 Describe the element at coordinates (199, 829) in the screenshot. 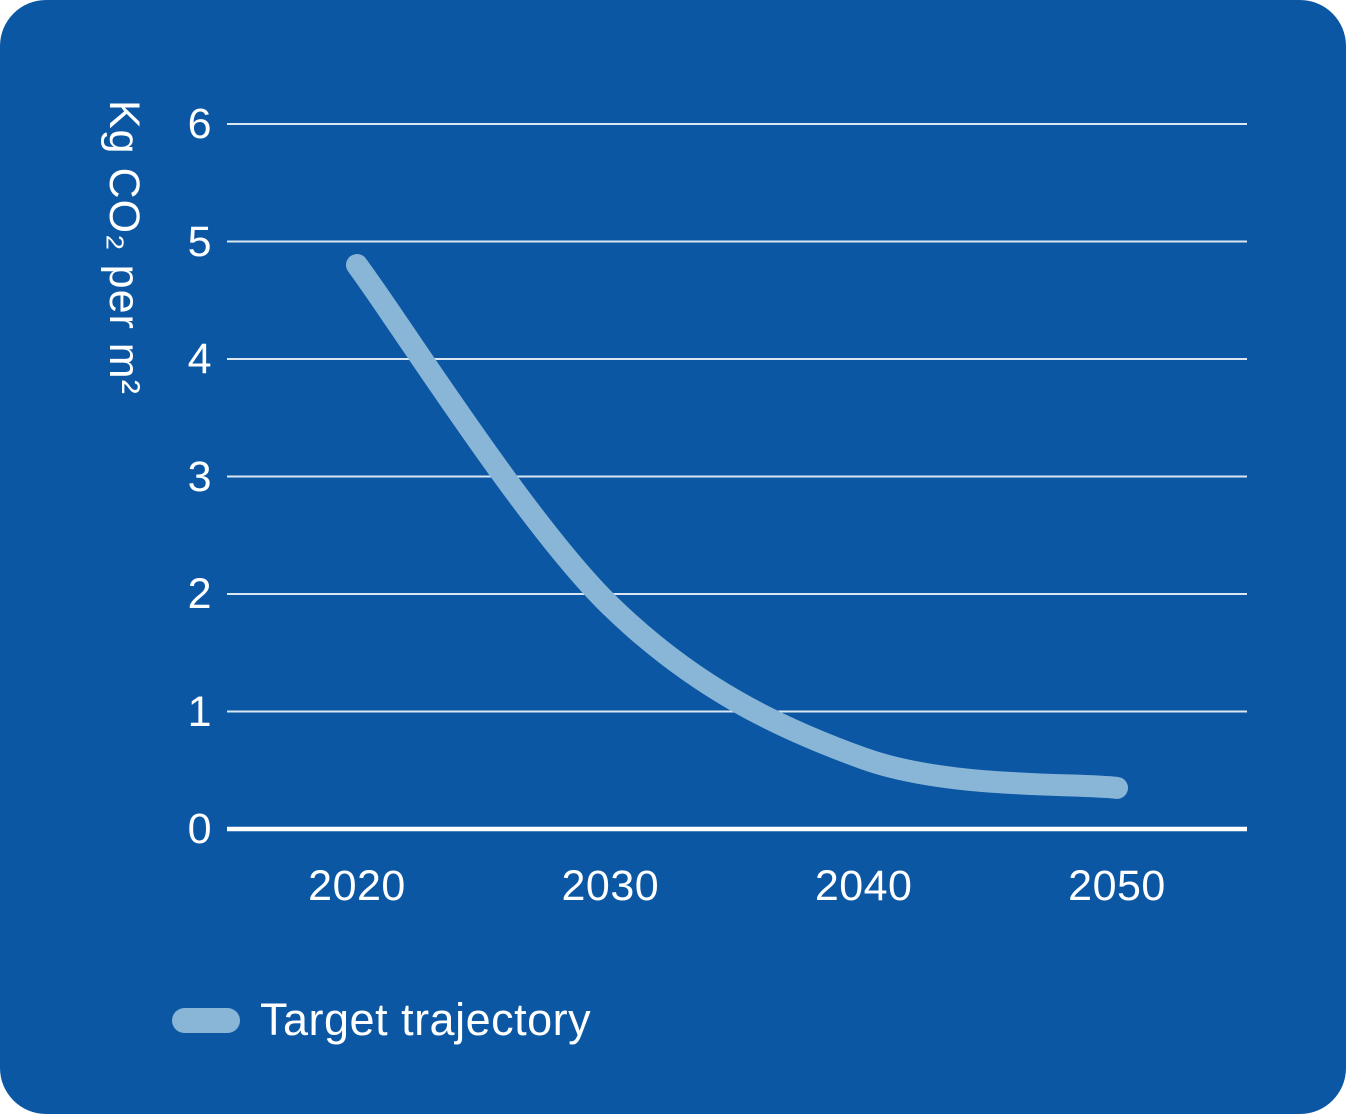

I see `y-tick-label-0: 0` at that location.